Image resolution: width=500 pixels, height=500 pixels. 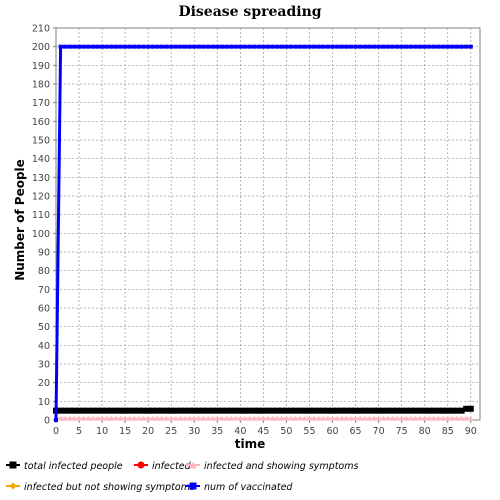 What do you see at coordinates (172, 466) in the screenshot?
I see `legend-label: infected` at bounding box center [172, 466].